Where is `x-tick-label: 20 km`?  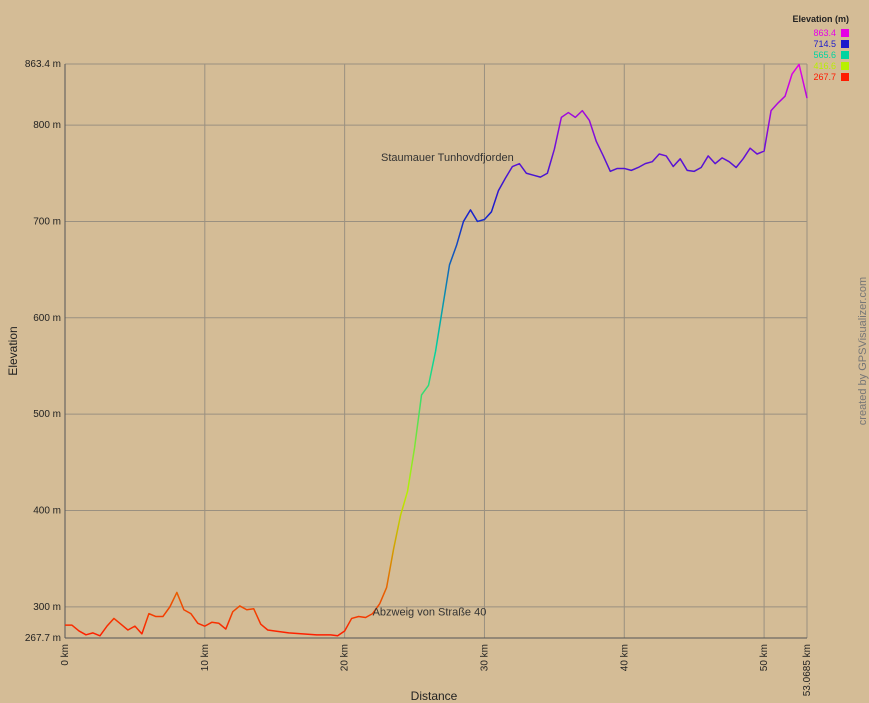 x-tick-label: 20 km is located at coordinates (345, 657).